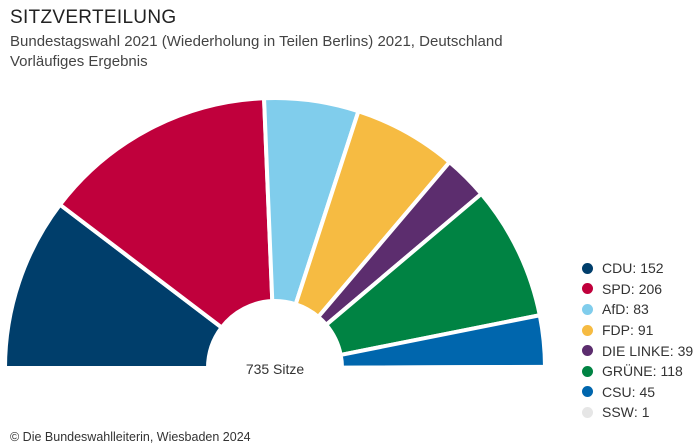 The width and height of the screenshot is (700, 444). I want to click on legend-value: 1, so click(645, 412).